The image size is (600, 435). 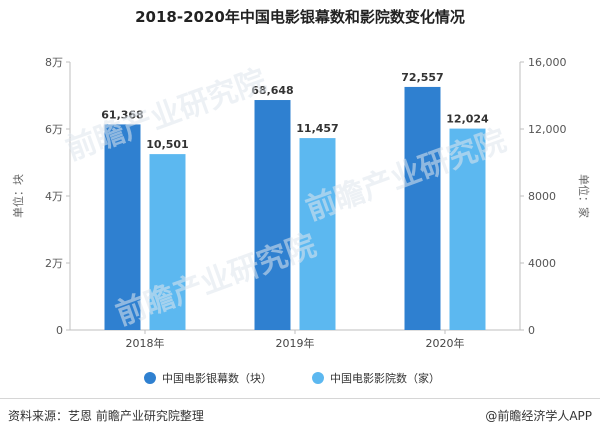 I want to click on data-label: 72,557, so click(x=422, y=77).